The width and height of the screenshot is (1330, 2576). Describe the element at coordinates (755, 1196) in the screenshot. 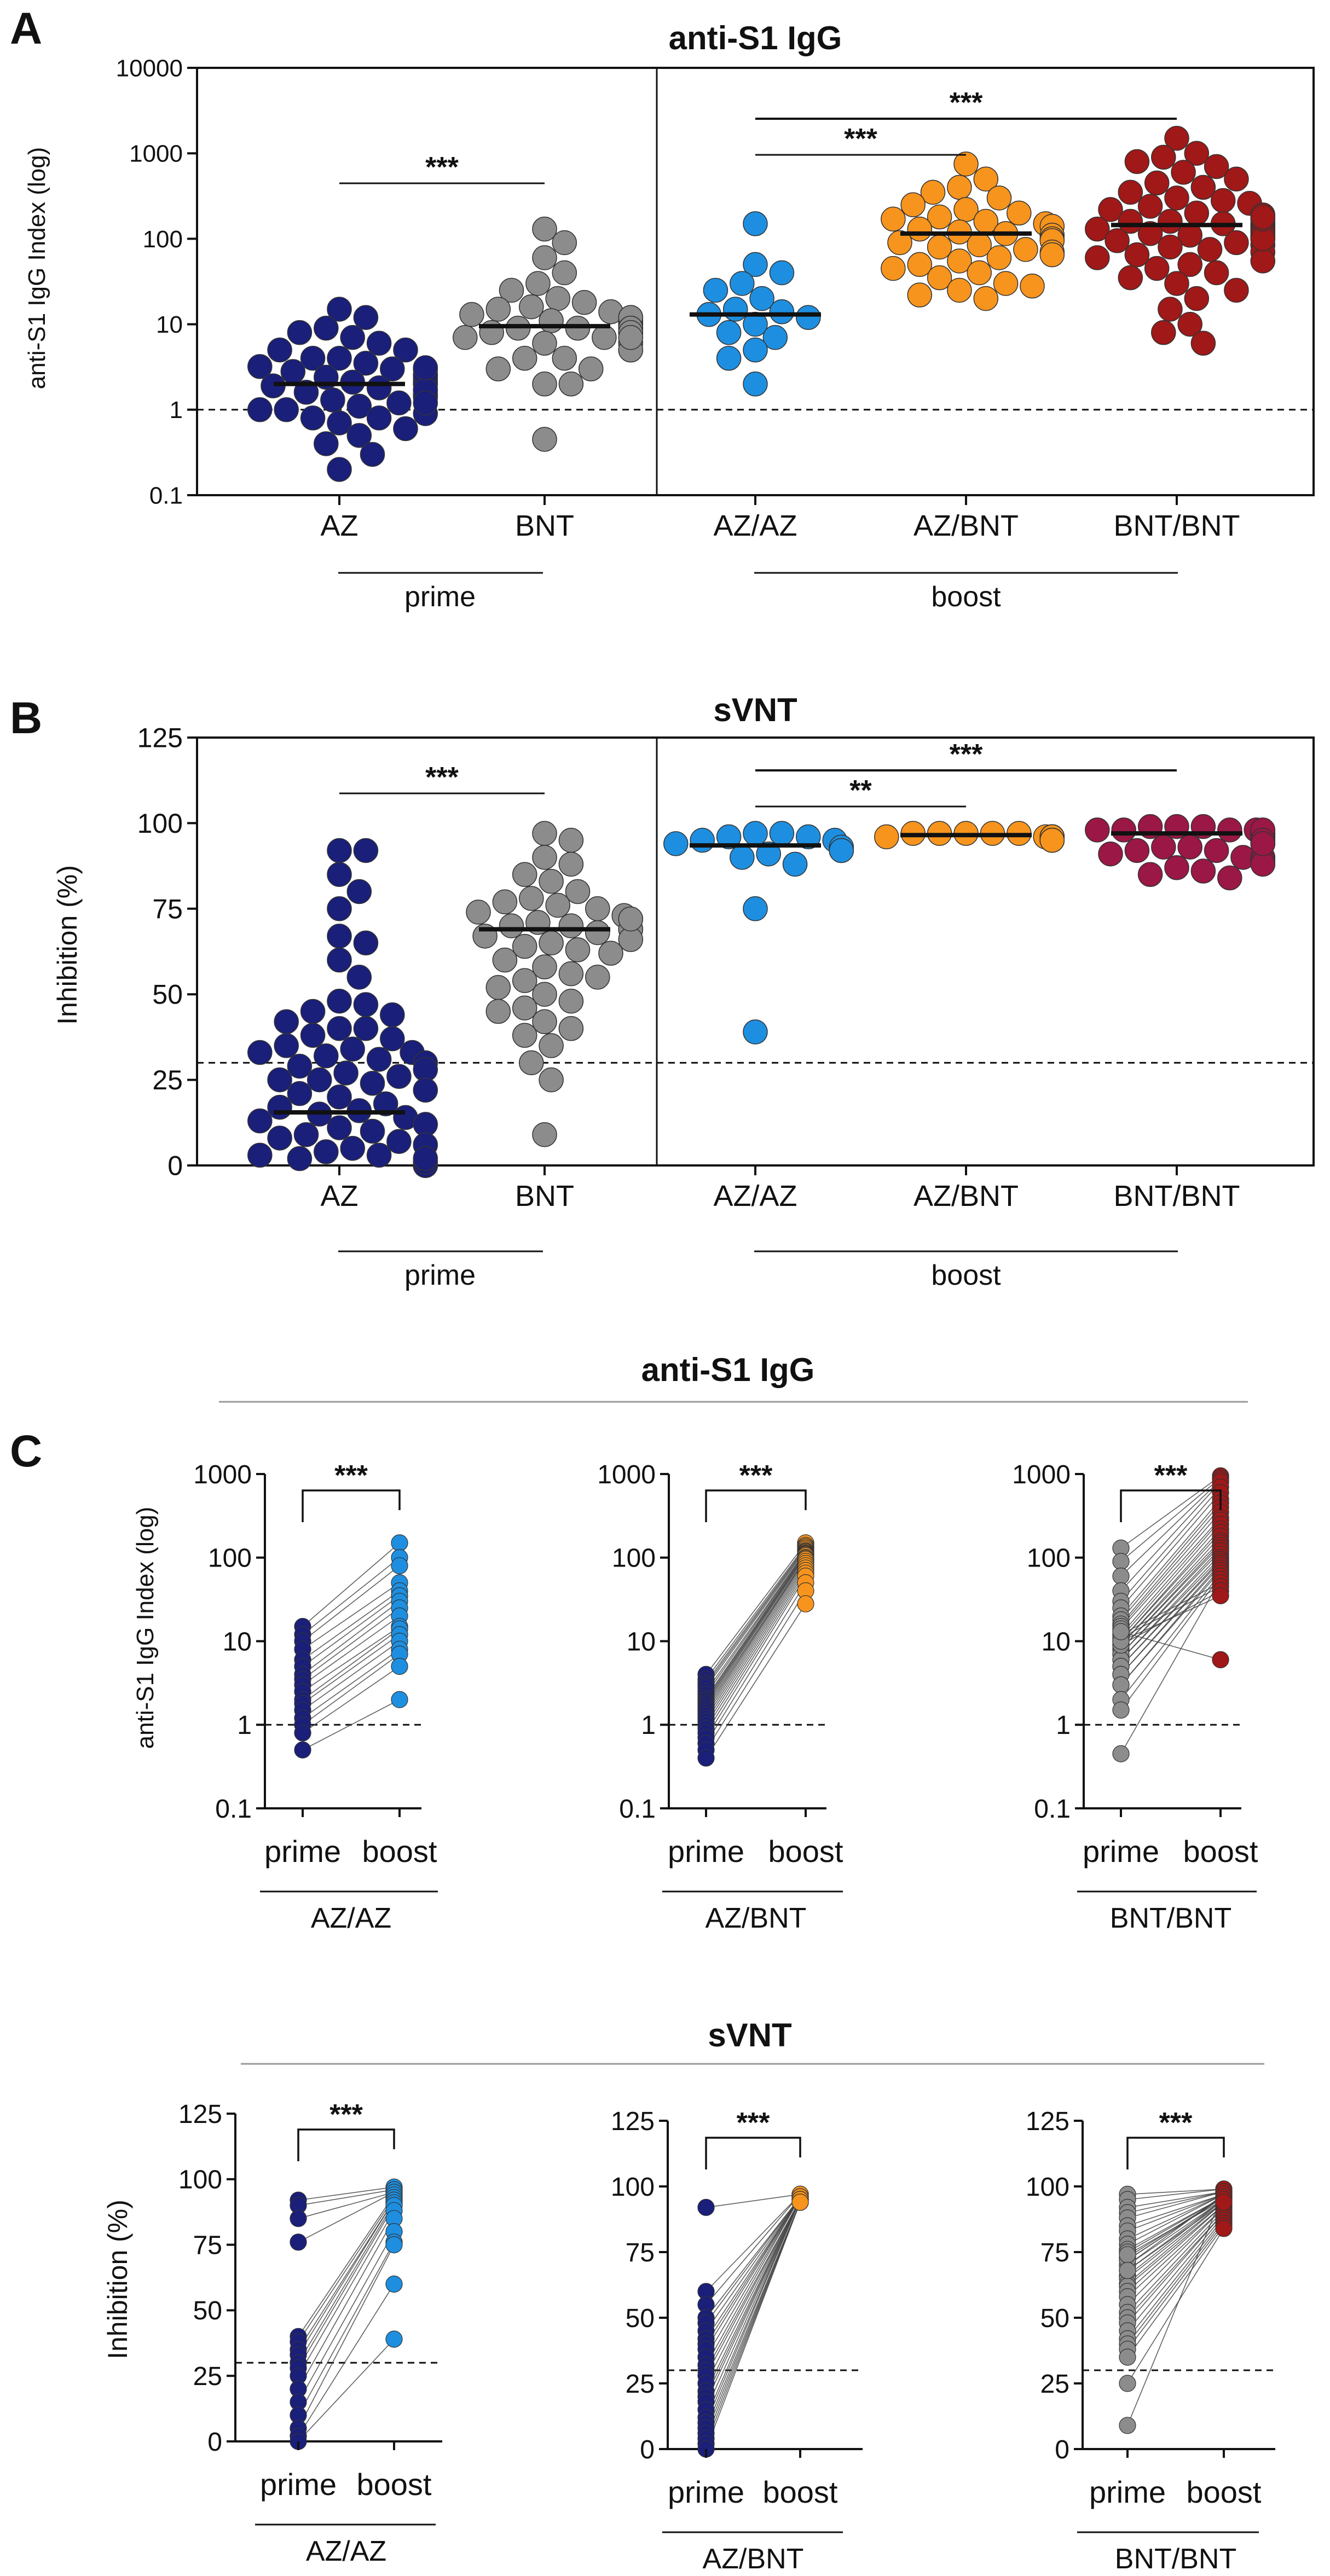

I see `panel-b-xtick-label: AZ/AZ` at that location.